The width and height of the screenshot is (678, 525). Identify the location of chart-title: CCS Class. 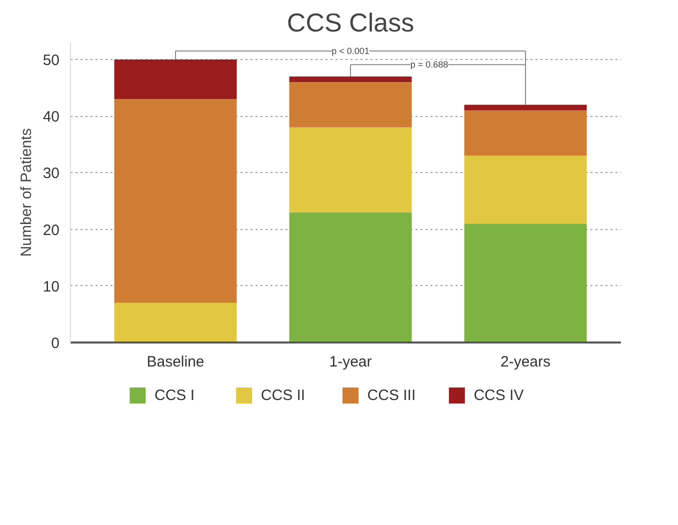
(350, 23).